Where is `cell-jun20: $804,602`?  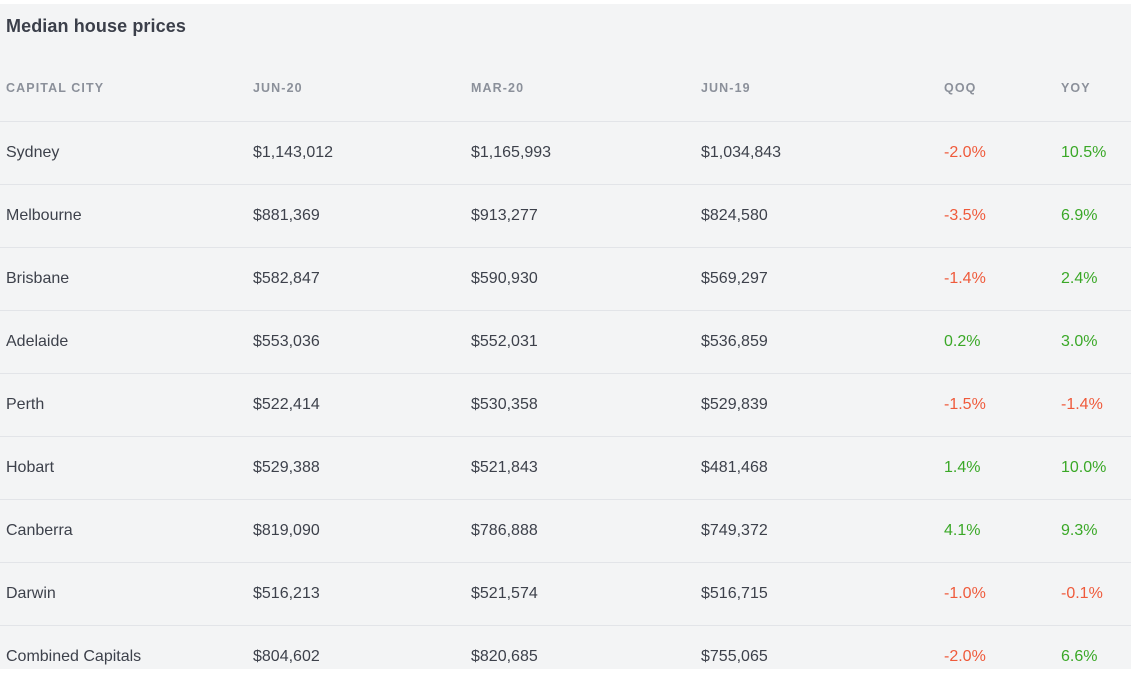 cell-jun20: $804,602 is located at coordinates (362, 657).